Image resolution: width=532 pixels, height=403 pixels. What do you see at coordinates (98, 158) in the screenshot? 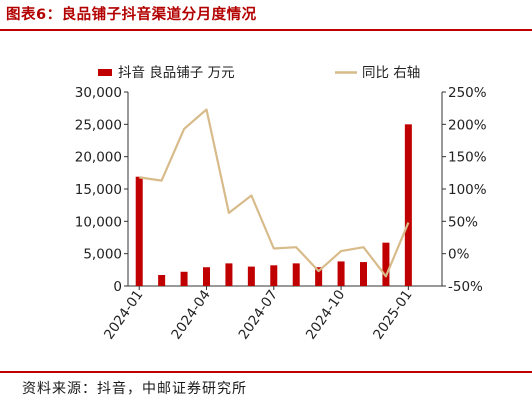
I see `y-left-tick-label: 20,000` at bounding box center [98, 158].